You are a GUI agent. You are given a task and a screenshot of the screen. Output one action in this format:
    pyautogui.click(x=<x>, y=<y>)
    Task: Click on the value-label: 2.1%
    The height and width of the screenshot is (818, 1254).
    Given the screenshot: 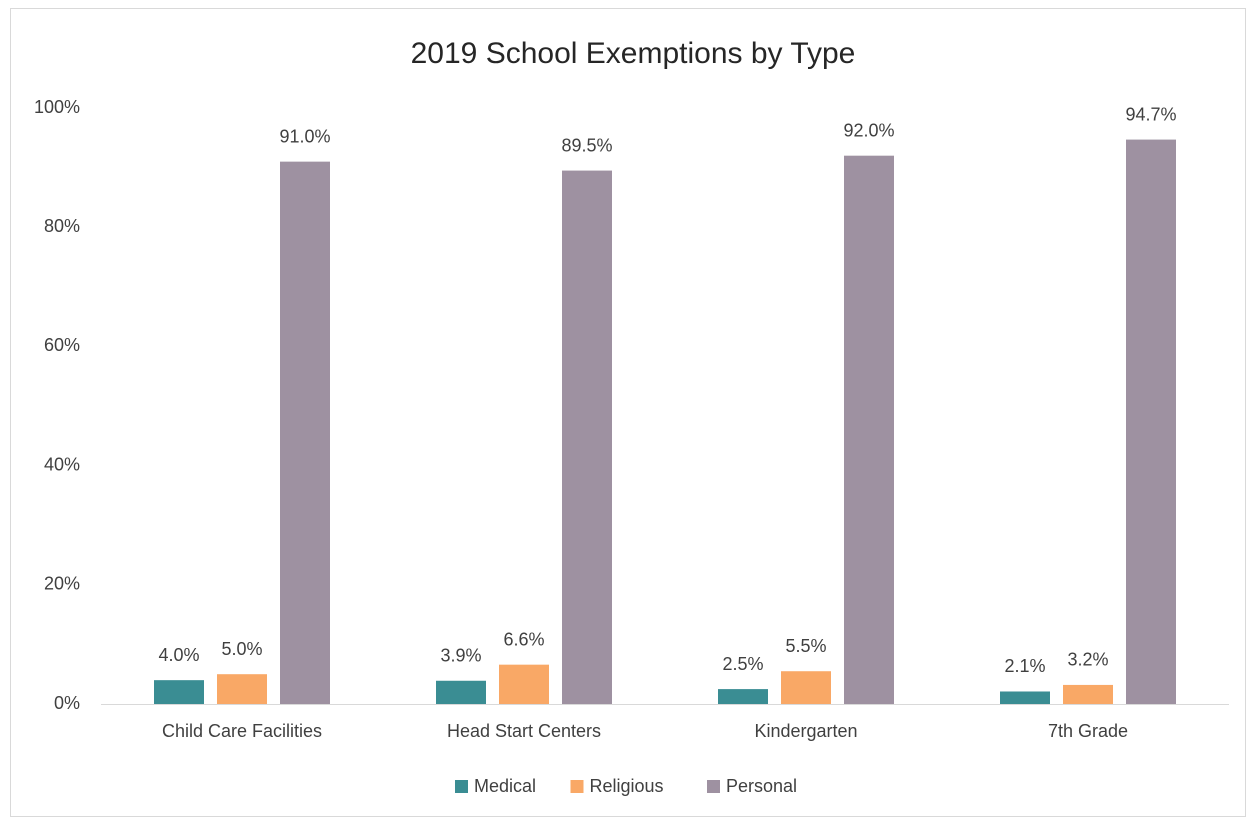 What is the action you would take?
    pyautogui.click(x=1024, y=666)
    